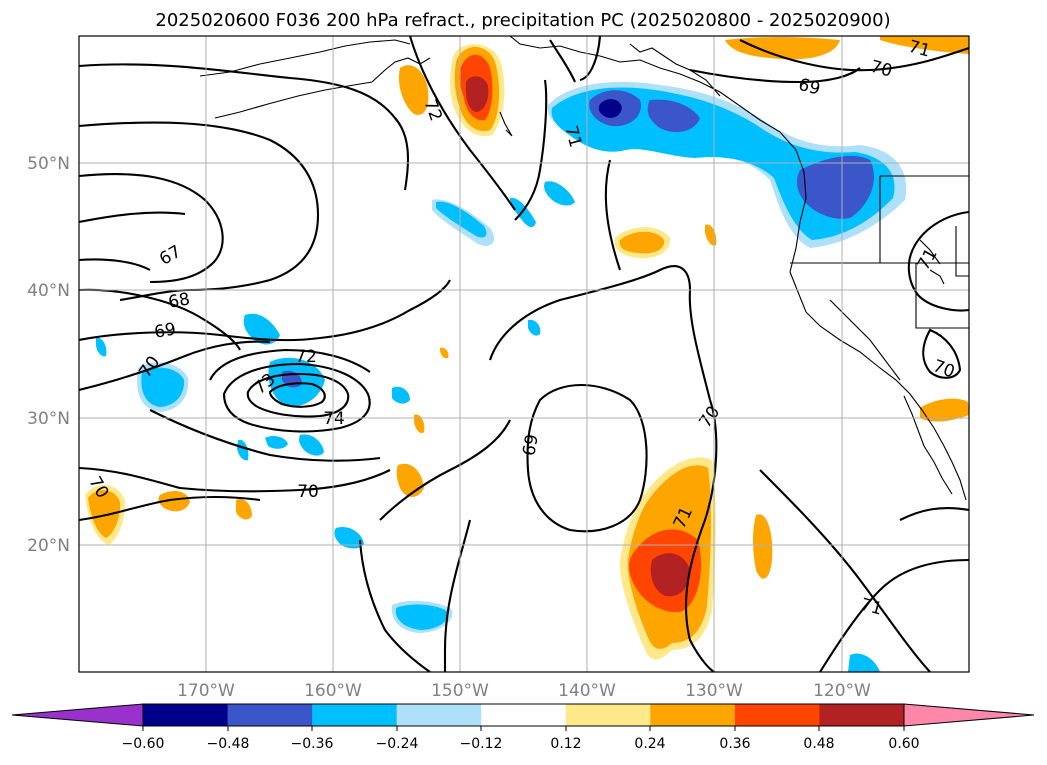  What do you see at coordinates (969, 715) in the screenshot?
I see `colorbar-extend-high` at bounding box center [969, 715].